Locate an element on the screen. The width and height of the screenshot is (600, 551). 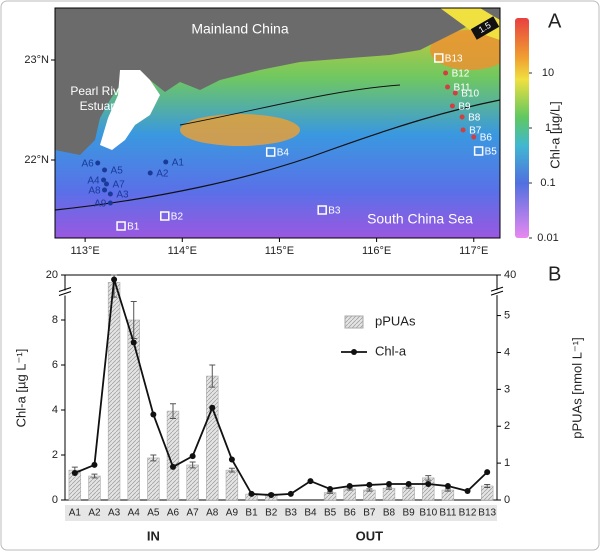
x-tick-label: 117°E is located at coordinates (473, 251).